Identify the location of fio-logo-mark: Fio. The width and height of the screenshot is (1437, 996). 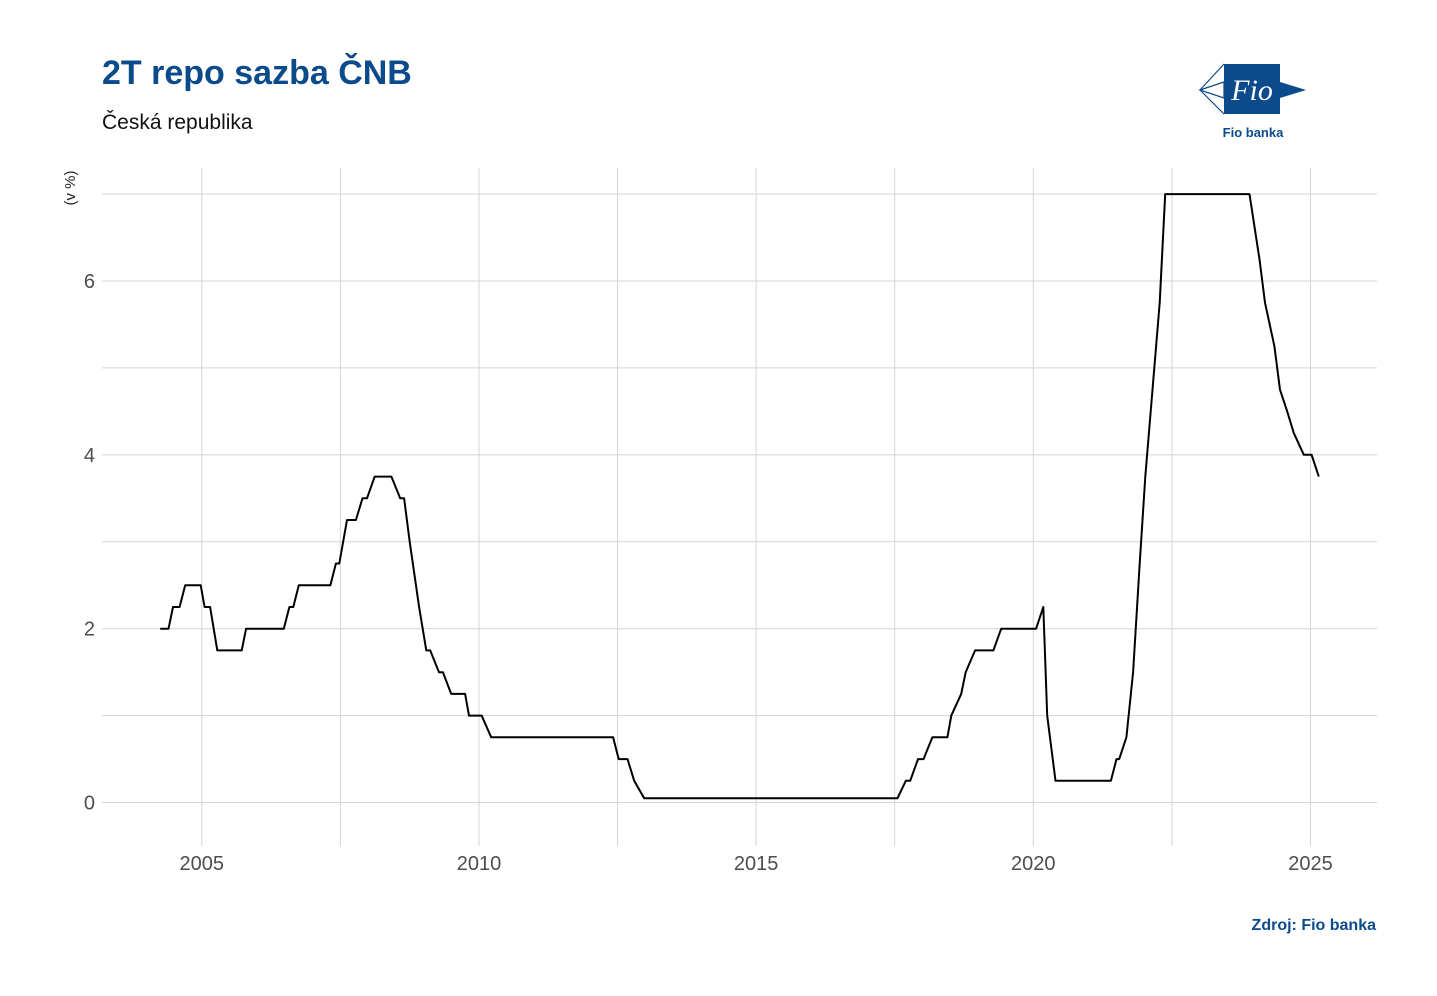
(1252, 89).